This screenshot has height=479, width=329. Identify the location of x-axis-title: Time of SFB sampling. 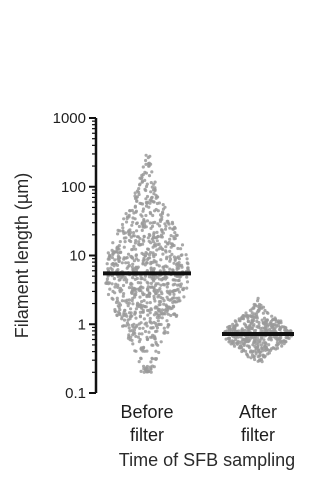
(207, 460).